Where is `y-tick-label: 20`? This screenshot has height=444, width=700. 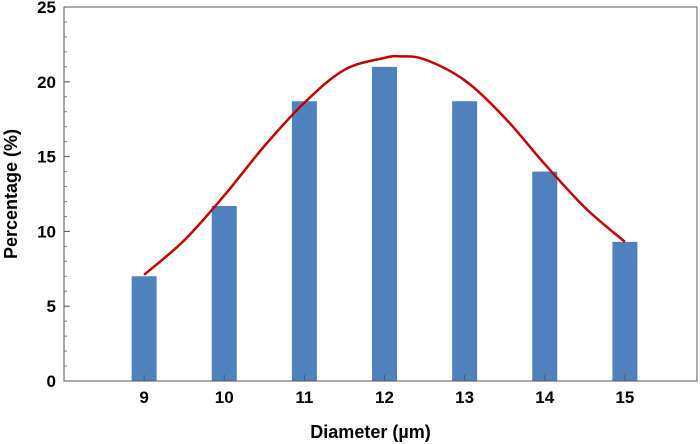 y-tick-label: 20 is located at coordinates (46, 82).